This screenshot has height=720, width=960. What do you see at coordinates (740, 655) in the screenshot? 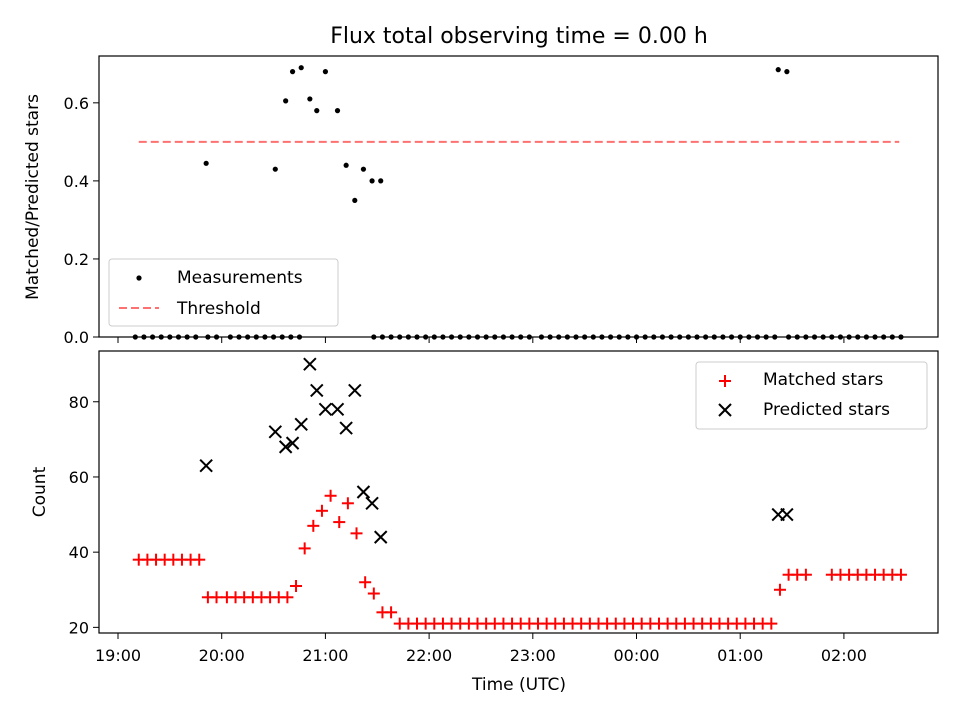
I see `x-tick-label: 01:00` at bounding box center [740, 655].